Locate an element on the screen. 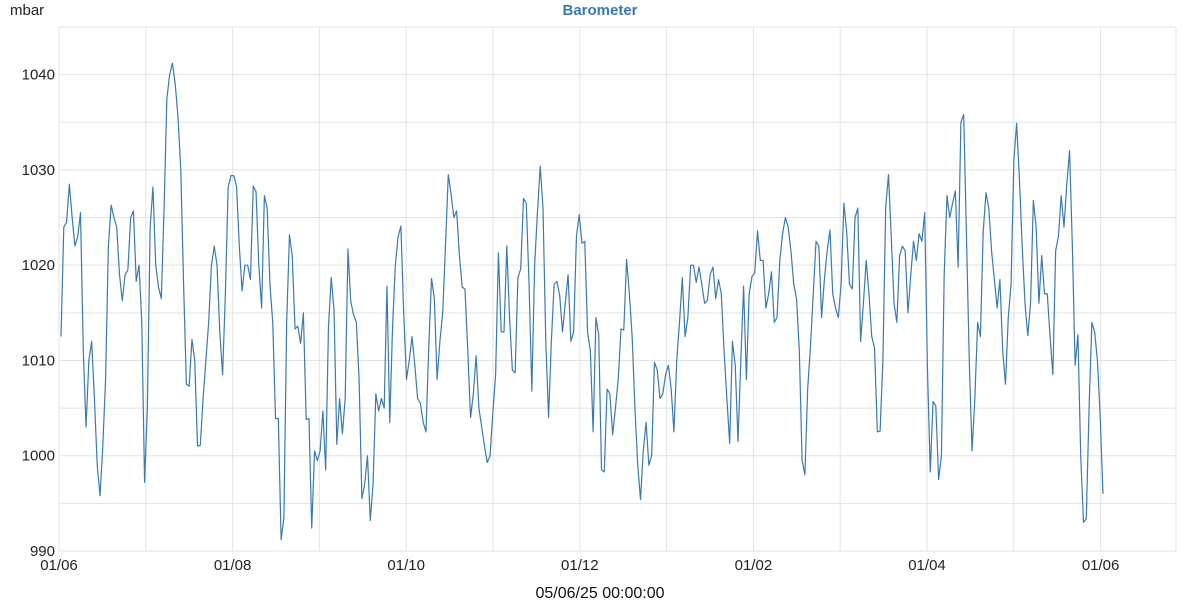 This screenshot has width=1200, height=600. y-tick-label: 1020 is located at coordinates (38, 265).